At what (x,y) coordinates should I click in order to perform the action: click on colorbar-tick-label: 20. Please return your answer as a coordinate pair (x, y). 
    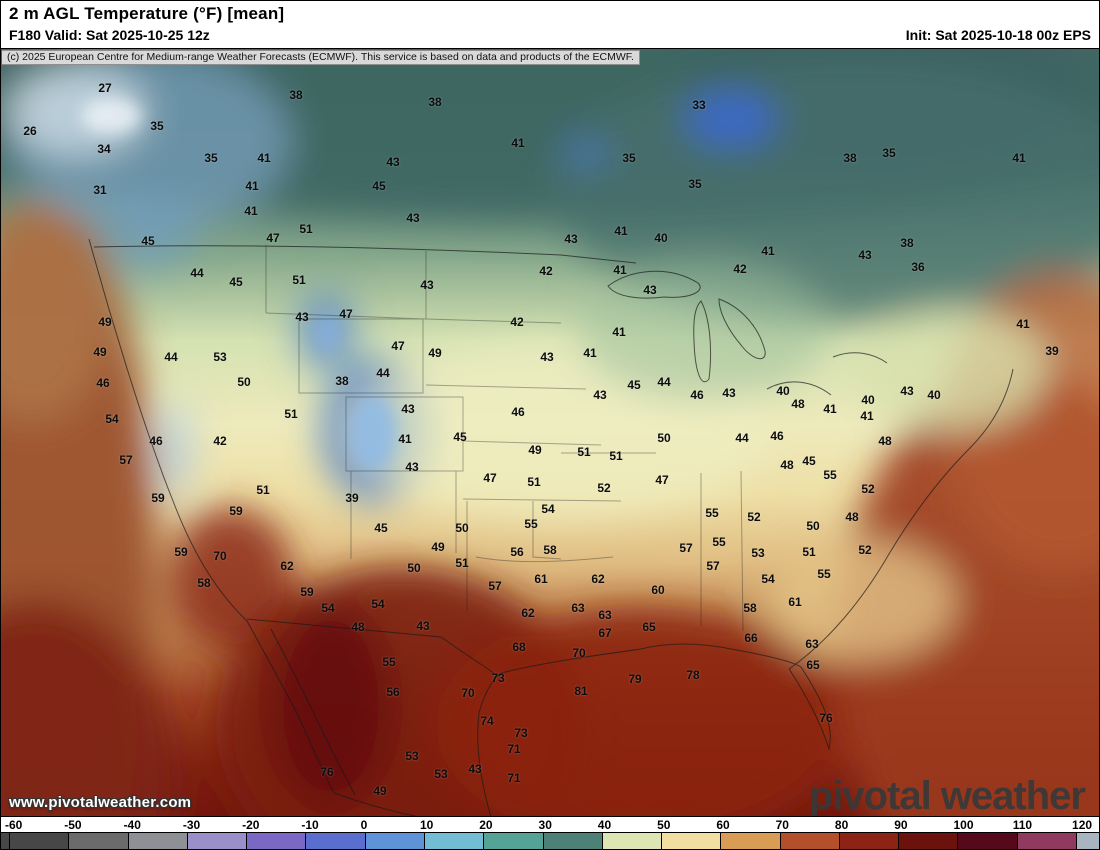
    Looking at the image, I should click on (486, 825).